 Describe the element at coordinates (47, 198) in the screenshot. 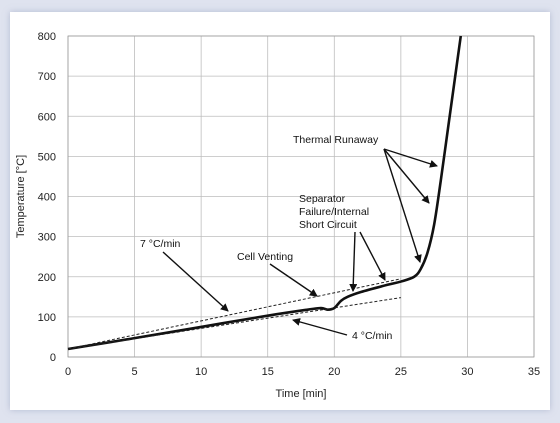

I see `y-tick-label: 400` at that location.